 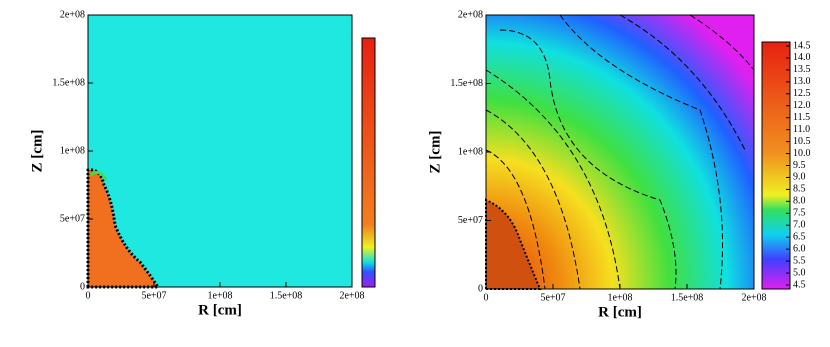 I want to click on colorbar-tick-label: 9.0, so click(x=799, y=177).